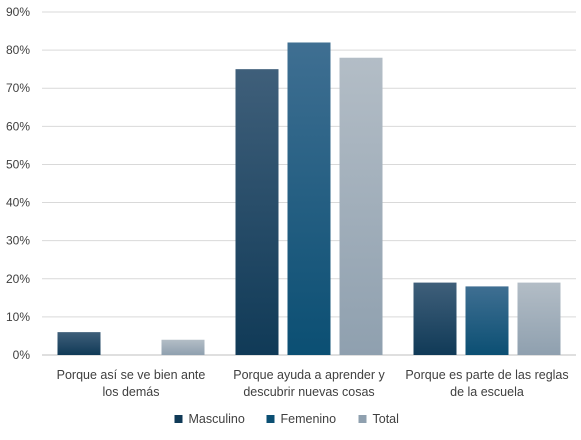 The height and width of the screenshot is (440, 581). Describe the element at coordinates (386, 419) in the screenshot. I see `legend-label: Total` at that location.